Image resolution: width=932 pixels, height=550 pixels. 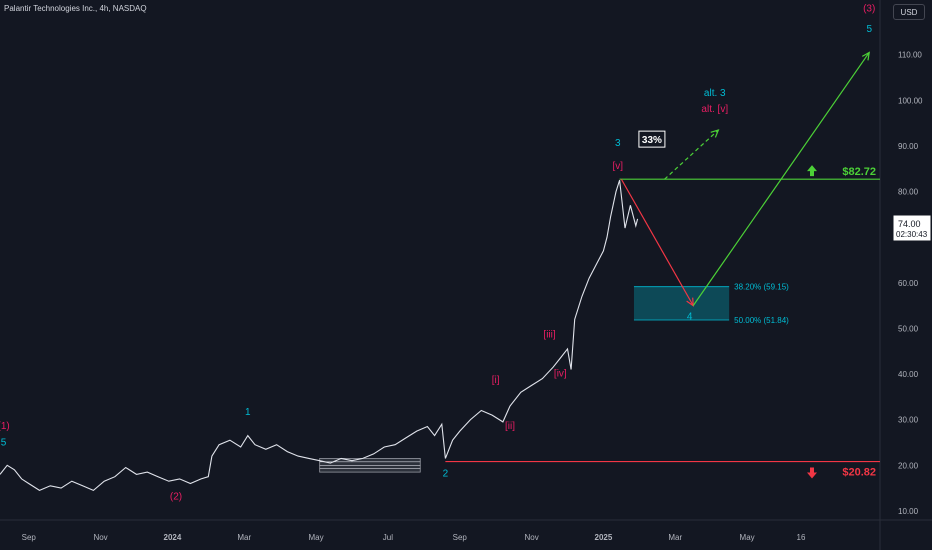 What do you see at coordinates (908, 374) in the screenshot?
I see `y-tick-label: 40.00` at bounding box center [908, 374].